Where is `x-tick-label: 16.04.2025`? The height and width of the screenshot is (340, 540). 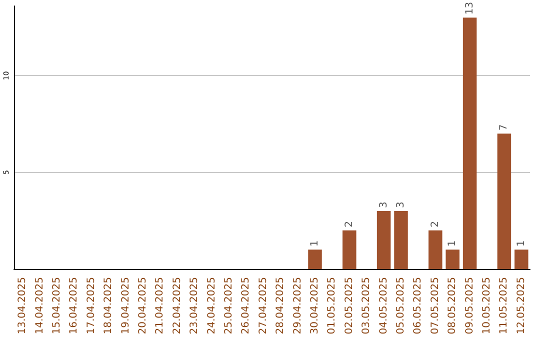
x-tick-label: 16.04.2025 is located at coordinates (74, 305).